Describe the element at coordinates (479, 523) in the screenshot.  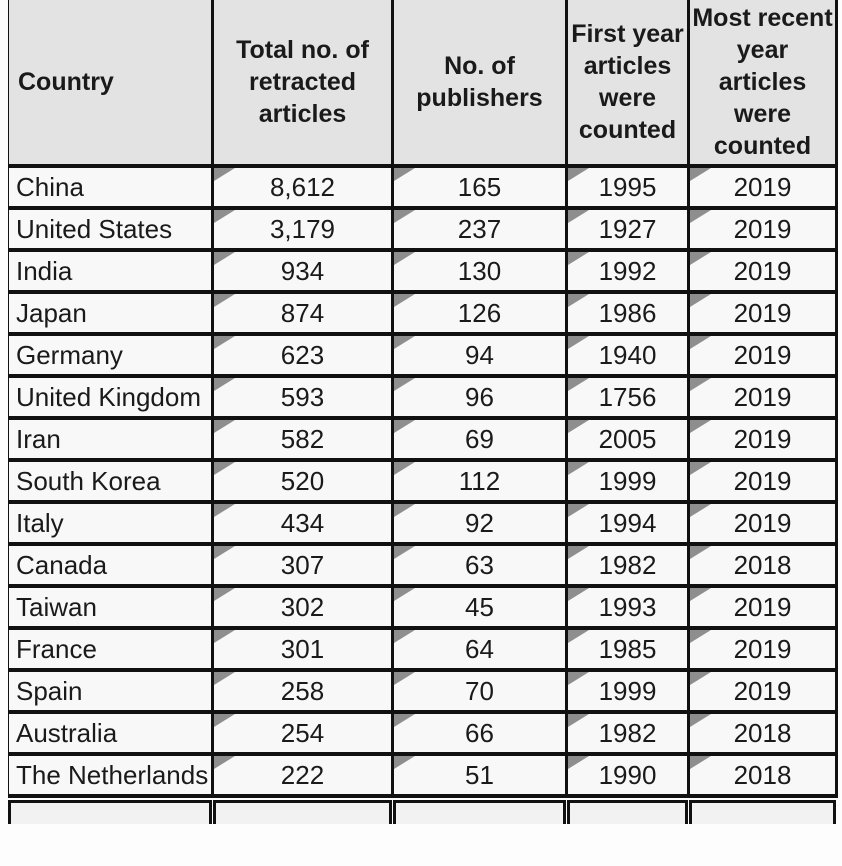
I see `publishers-cell: 92` at that location.